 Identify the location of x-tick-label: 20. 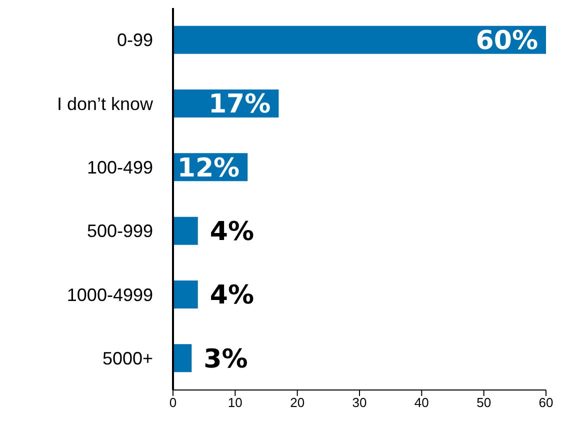
(297, 402).